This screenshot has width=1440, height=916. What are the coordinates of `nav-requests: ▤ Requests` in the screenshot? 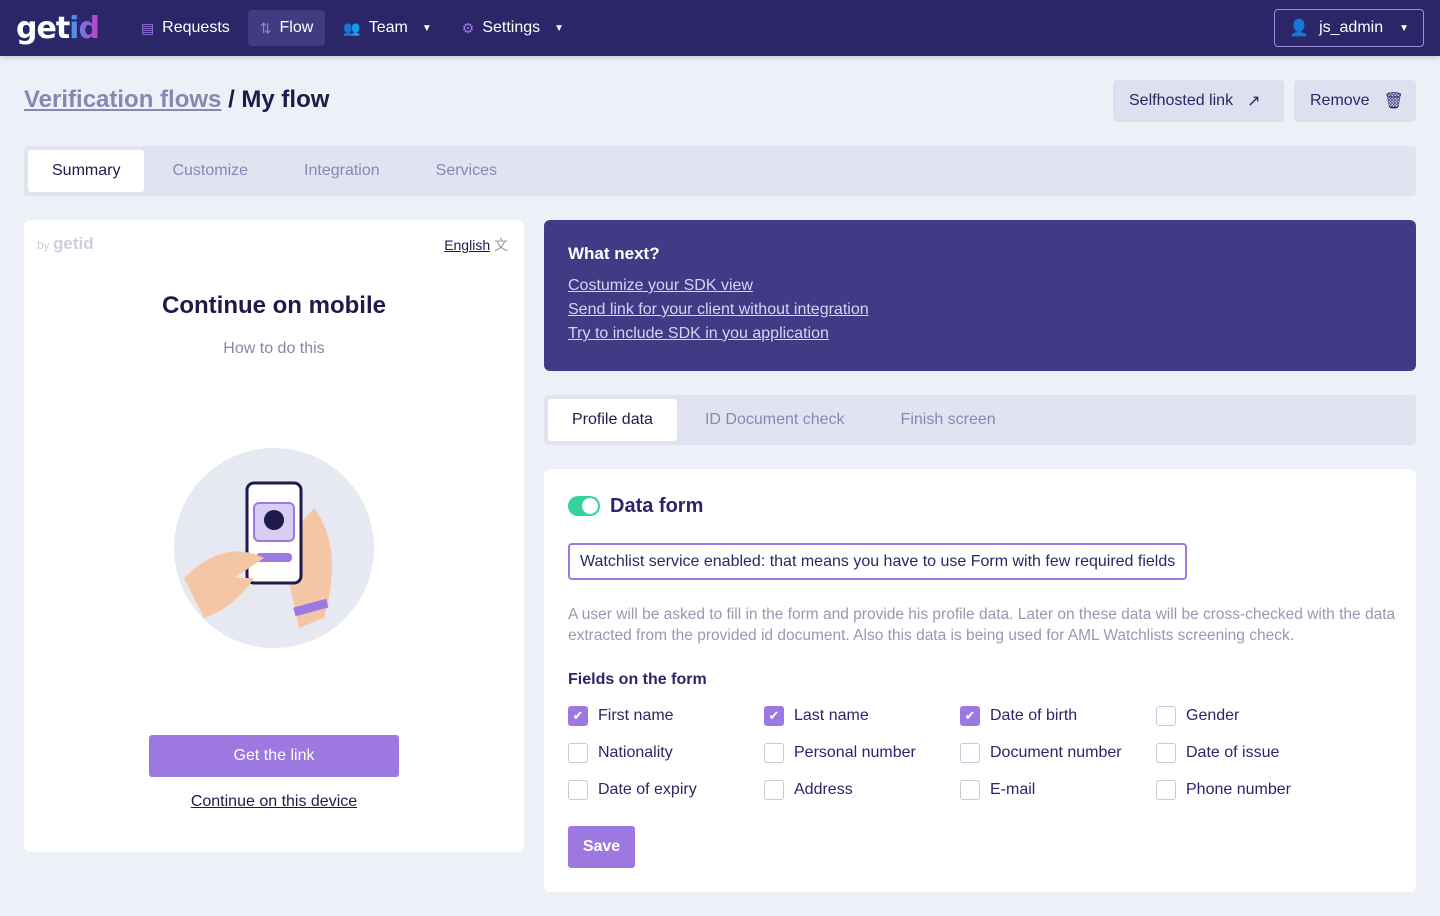 It's located at (185, 28).